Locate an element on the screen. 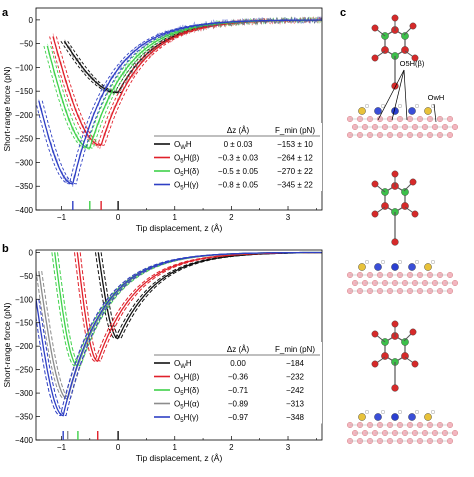 The image size is (474, 477). panel-letter-c: c is located at coordinates (343, 13).